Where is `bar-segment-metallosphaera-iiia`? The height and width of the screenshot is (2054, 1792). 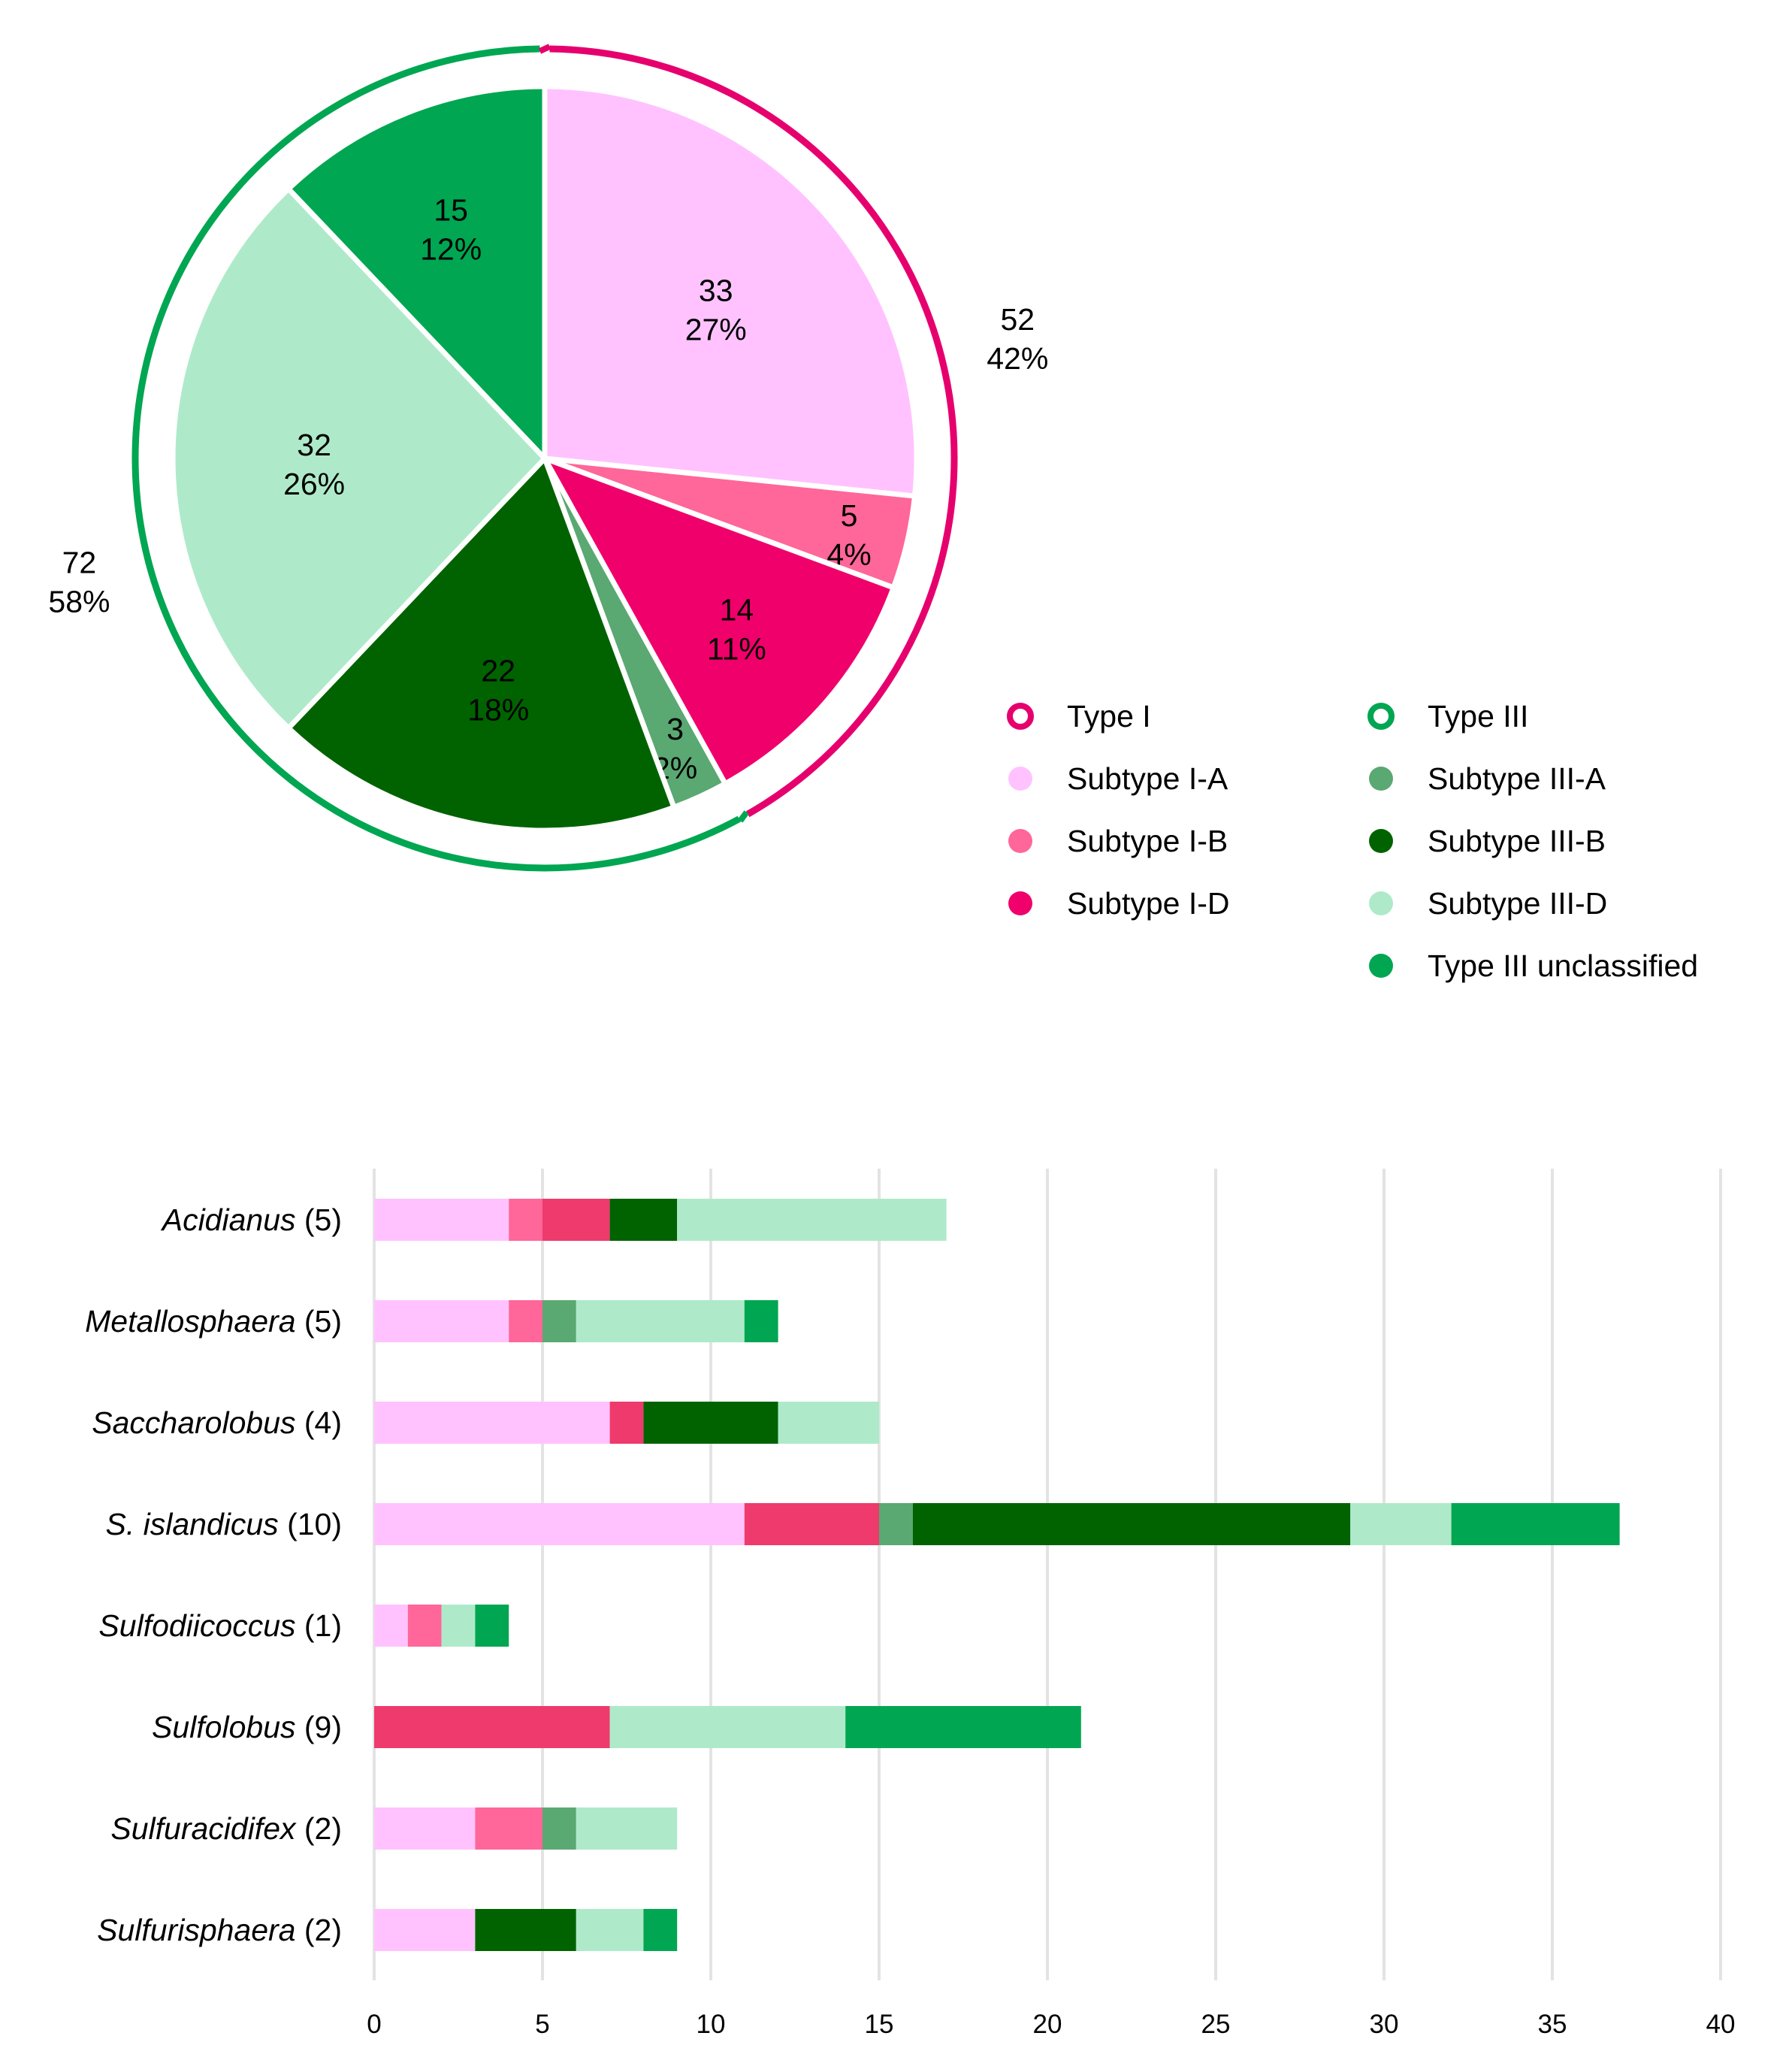 bar-segment-metallosphaera-iiia is located at coordinates (559, 1321).